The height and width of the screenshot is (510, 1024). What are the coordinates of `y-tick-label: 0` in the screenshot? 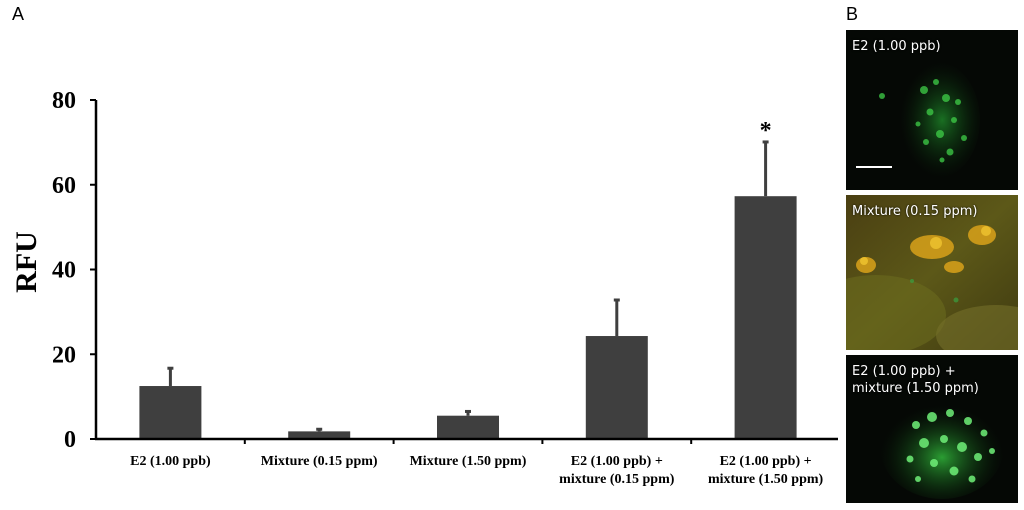 It's located at (70, 440).